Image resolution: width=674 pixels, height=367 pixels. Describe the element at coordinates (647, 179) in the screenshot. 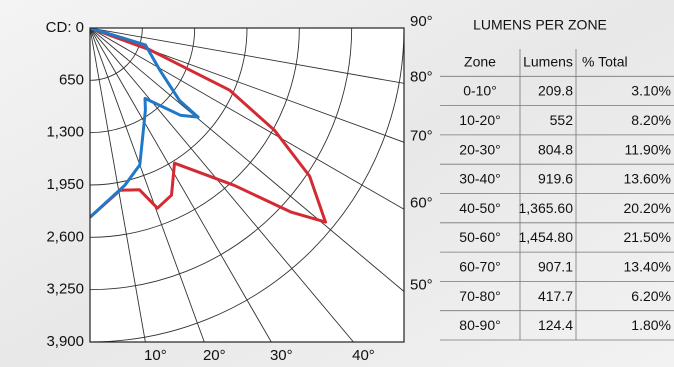

I see `table-cell: 13.60%` at that location.